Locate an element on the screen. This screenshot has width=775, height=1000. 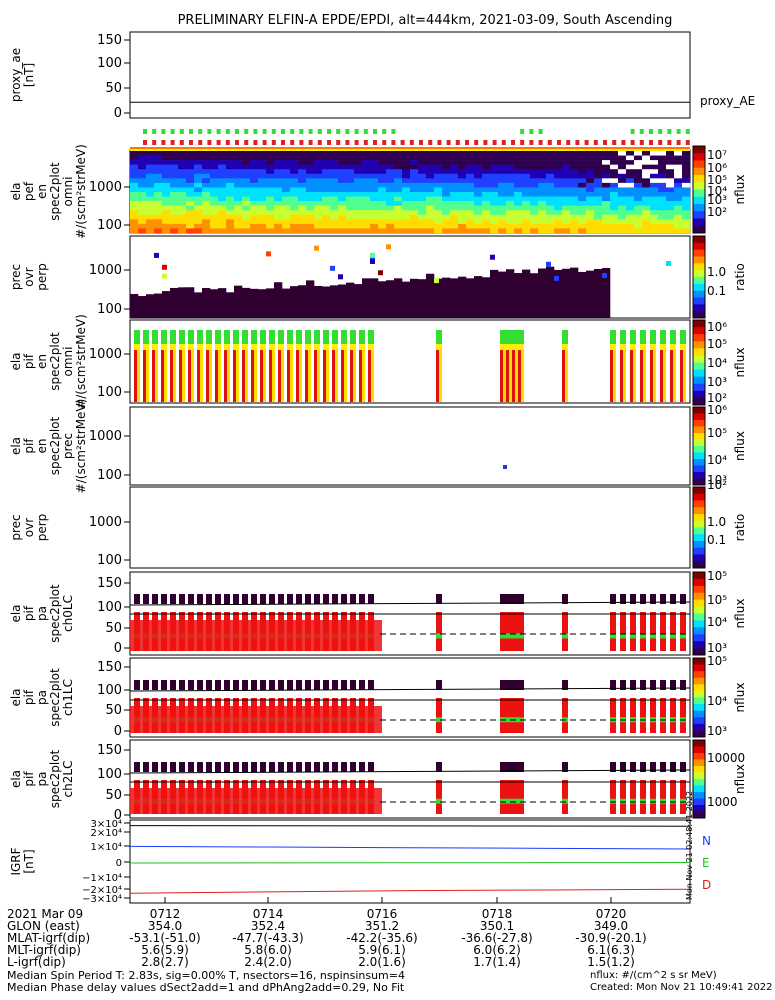
green-flag is located at coordinates (384, 131).